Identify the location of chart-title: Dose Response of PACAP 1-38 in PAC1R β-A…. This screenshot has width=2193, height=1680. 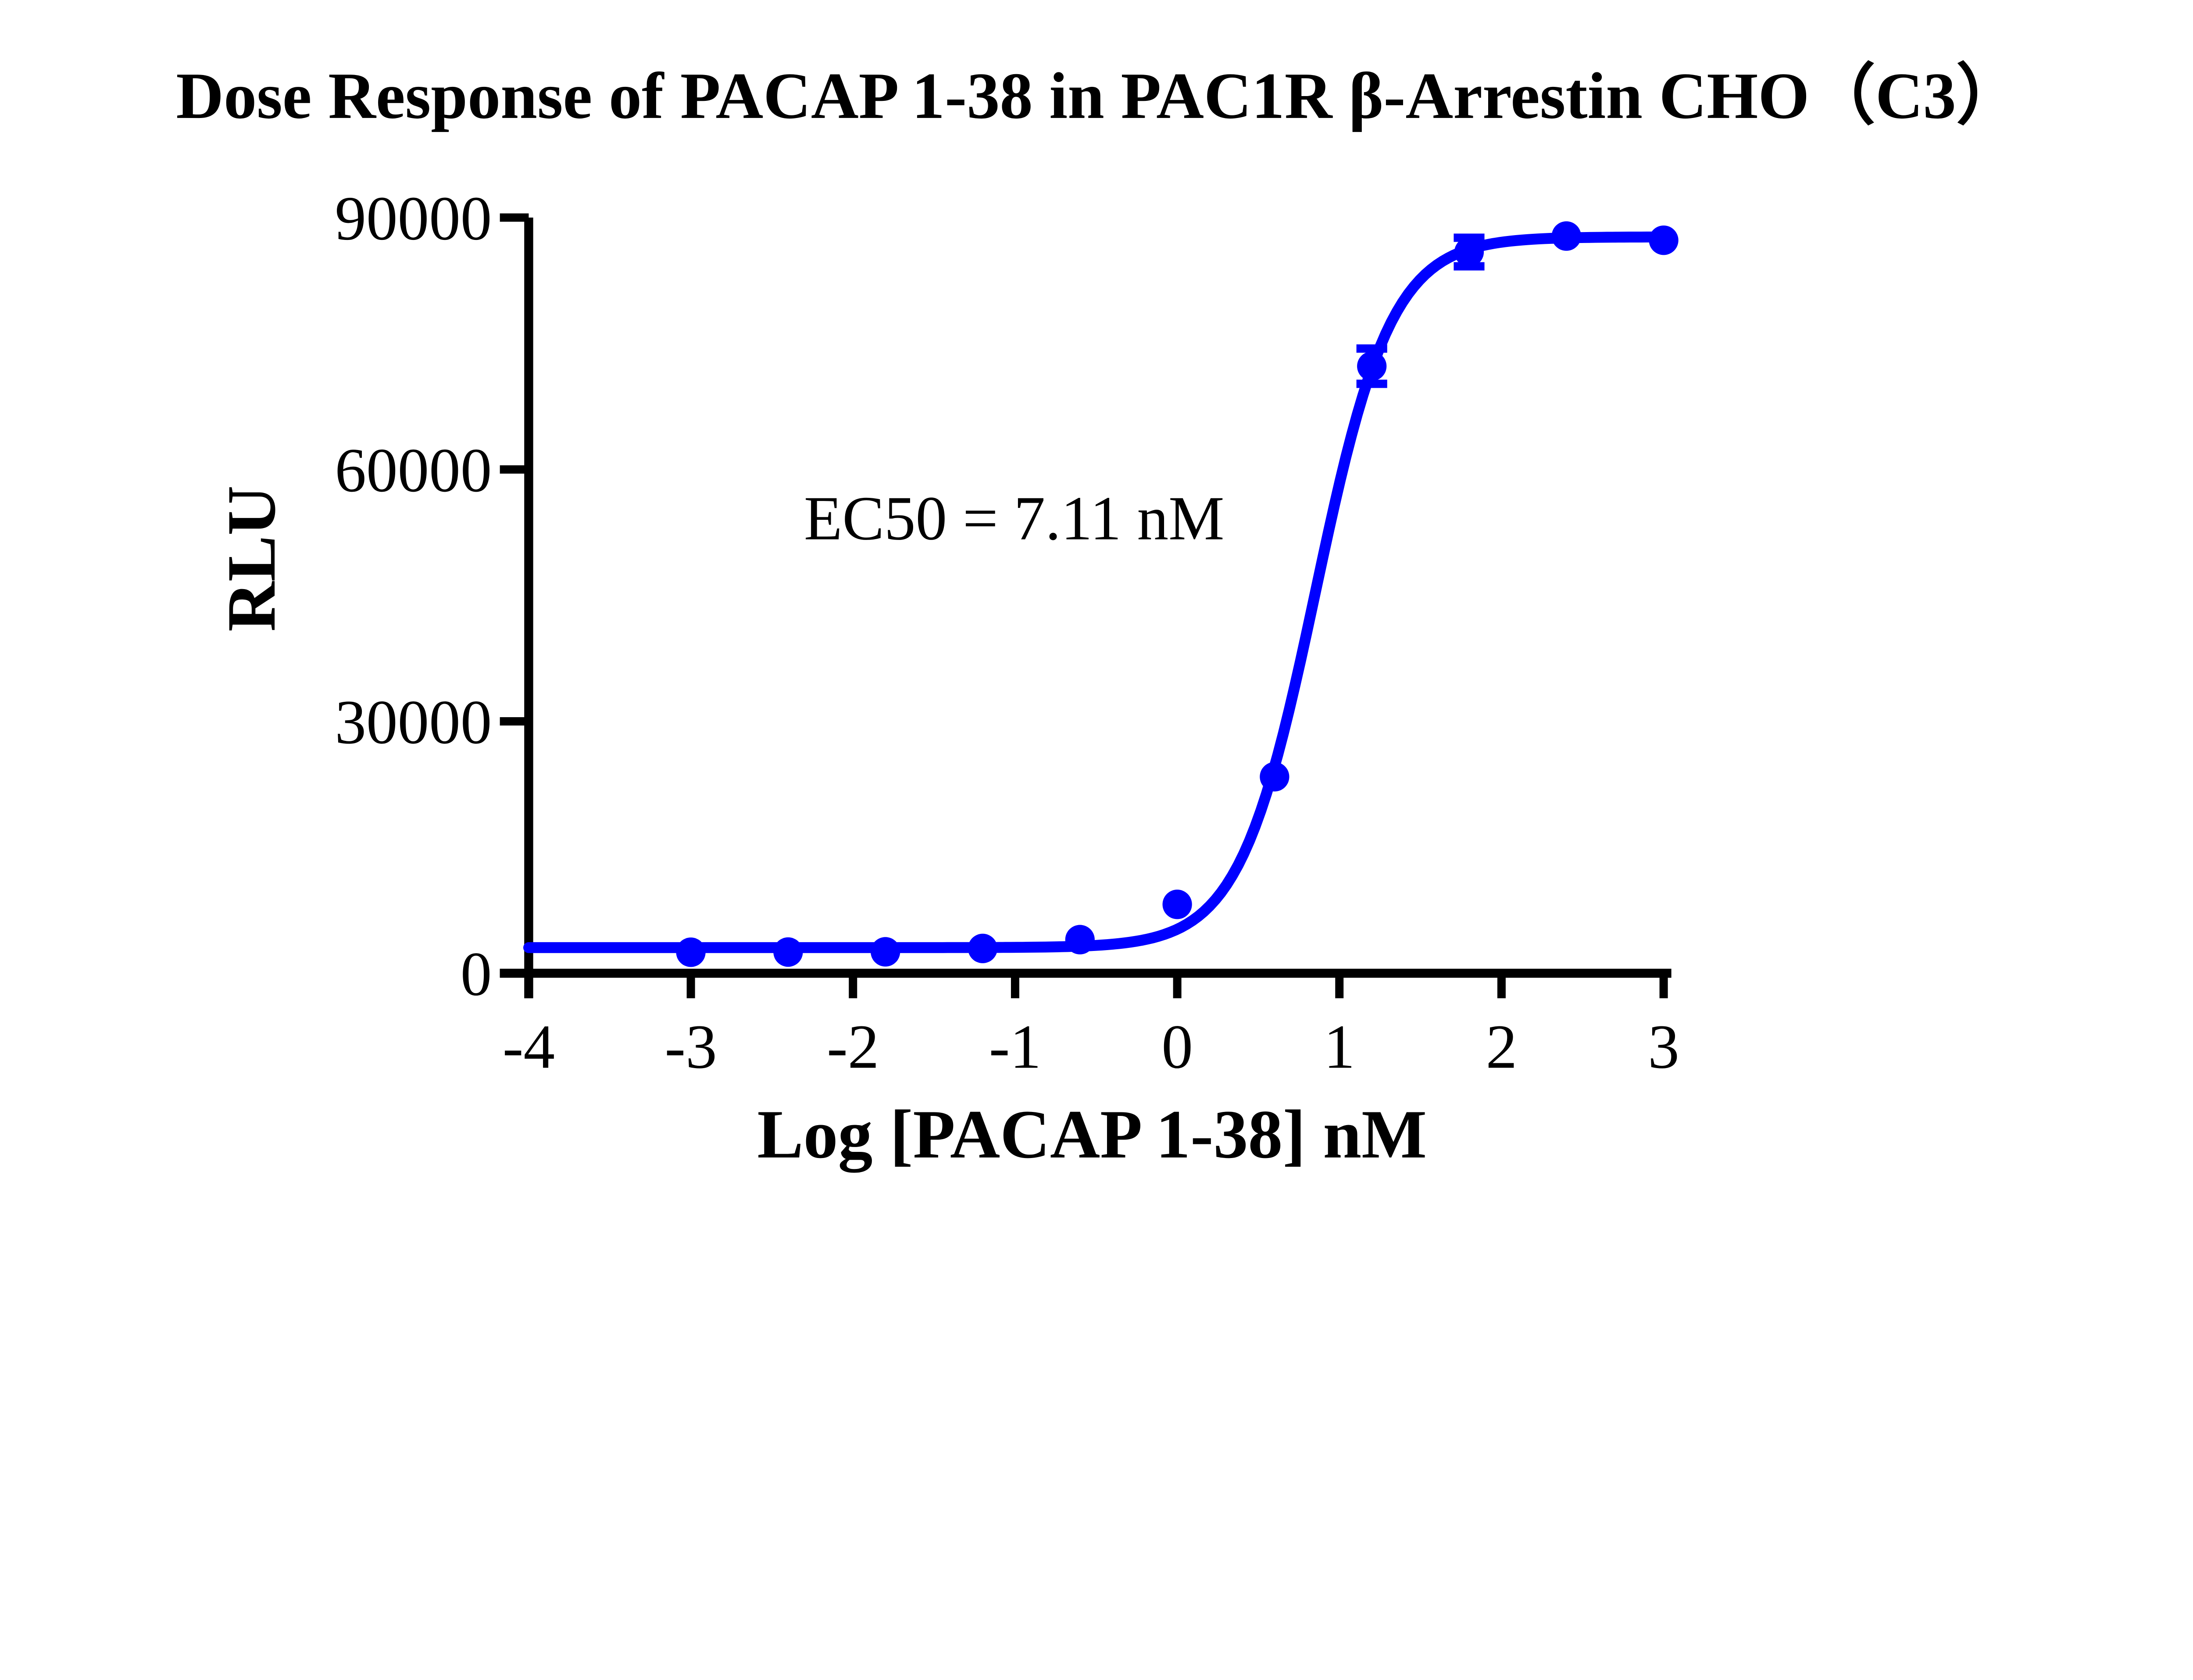
(1099, 95).